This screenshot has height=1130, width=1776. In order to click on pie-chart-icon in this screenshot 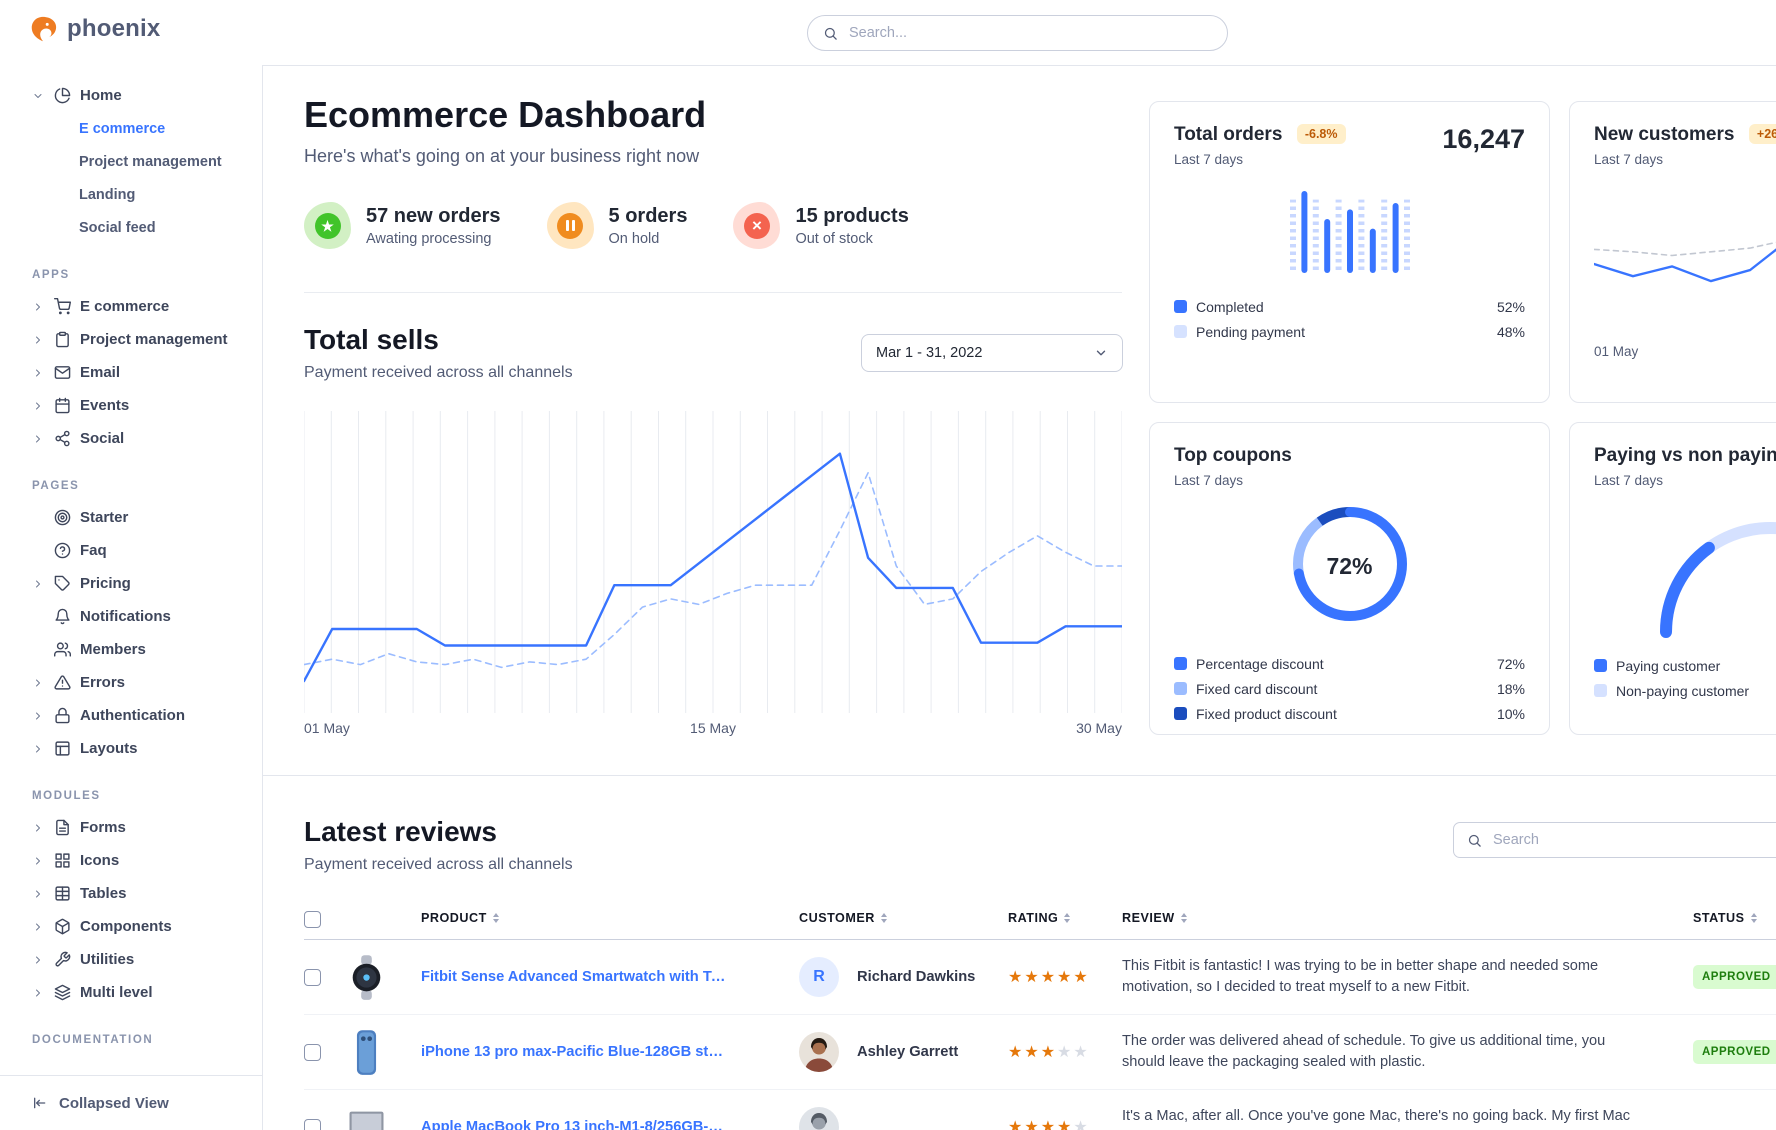, I will do `click(62, 95)`.